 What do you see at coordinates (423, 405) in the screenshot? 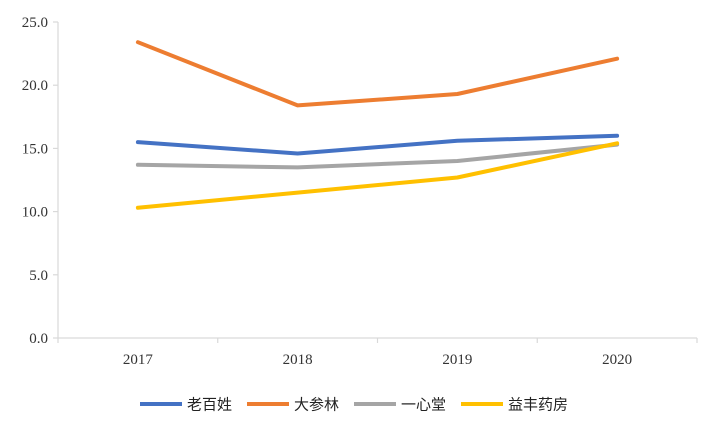
I see `legend-label: 一心堂` at bounding box center [423, 405].